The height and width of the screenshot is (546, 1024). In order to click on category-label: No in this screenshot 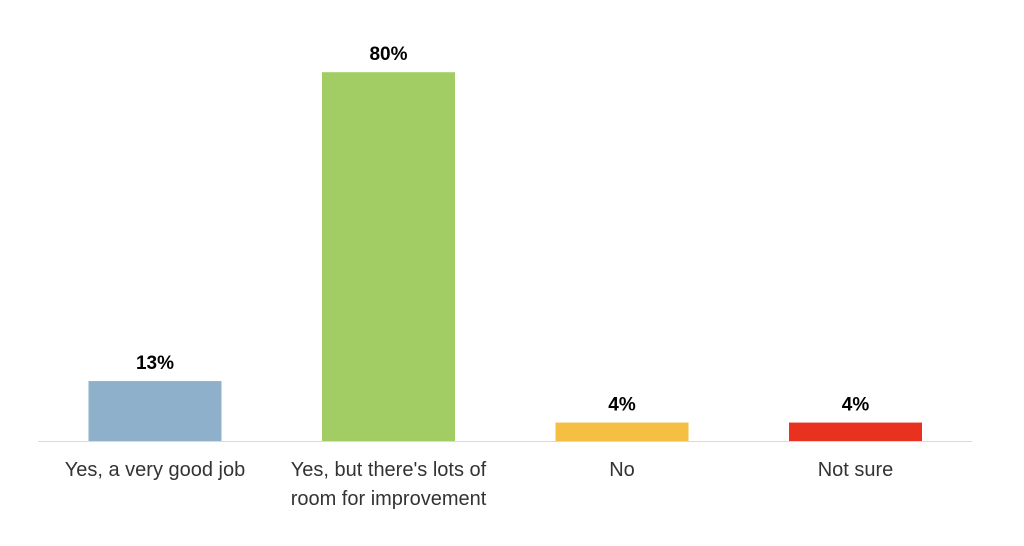, I will do `click(622, 470)`.